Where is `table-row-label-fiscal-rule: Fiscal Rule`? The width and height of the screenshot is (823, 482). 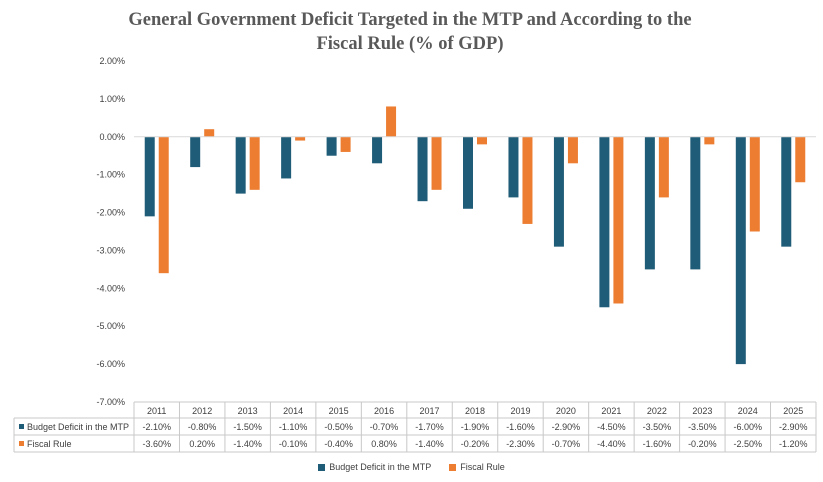
table-row-label-fiscal-rule: Fiscal Rule is located at coordinates (49, 444).